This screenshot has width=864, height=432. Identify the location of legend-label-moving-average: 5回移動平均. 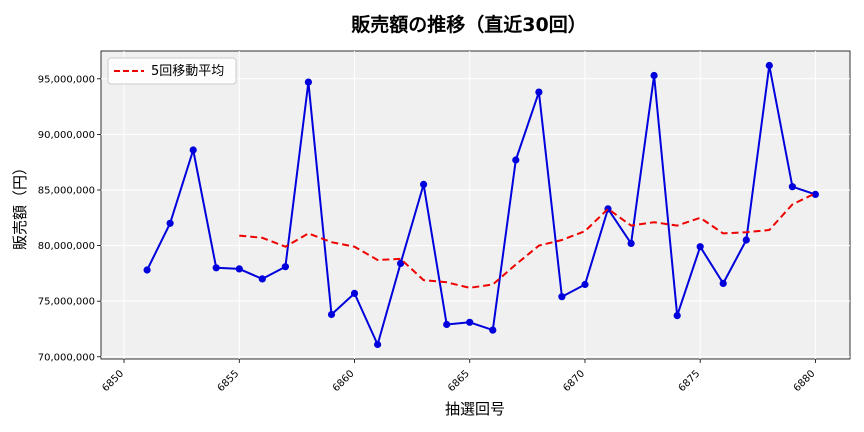
(187, 71).